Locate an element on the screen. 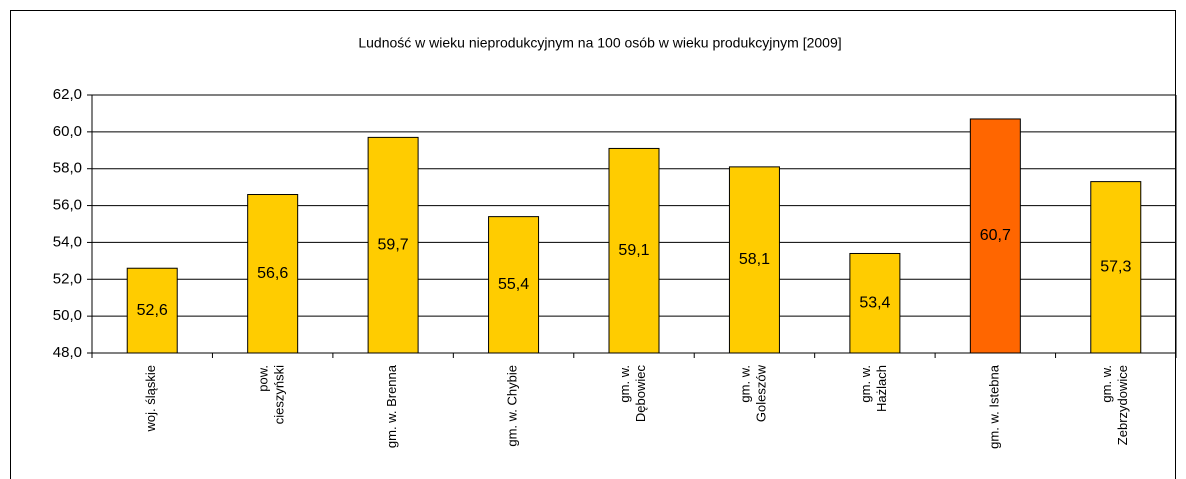 This screenshot has width=1186, height=479. x-tick-label: gm. w.Dębowiec is located at coordinates (632, 394).